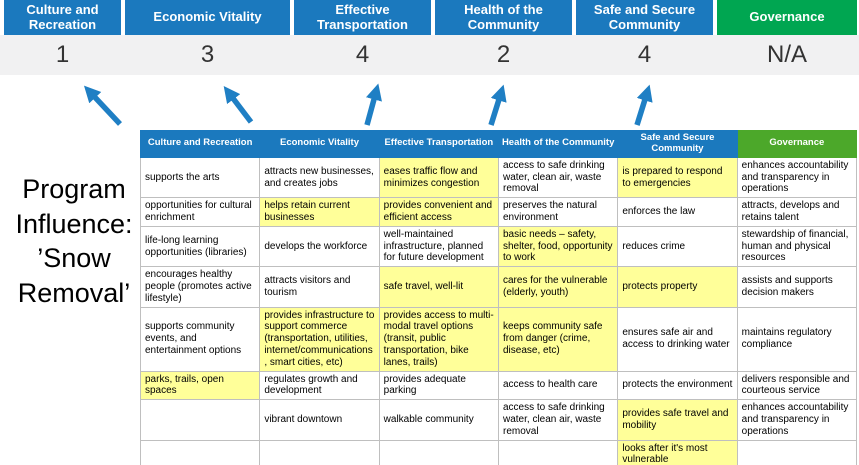  Describe the element at coordinates (797, 144) in the screenshot. I see `table-header-cell: Governance` at that location.